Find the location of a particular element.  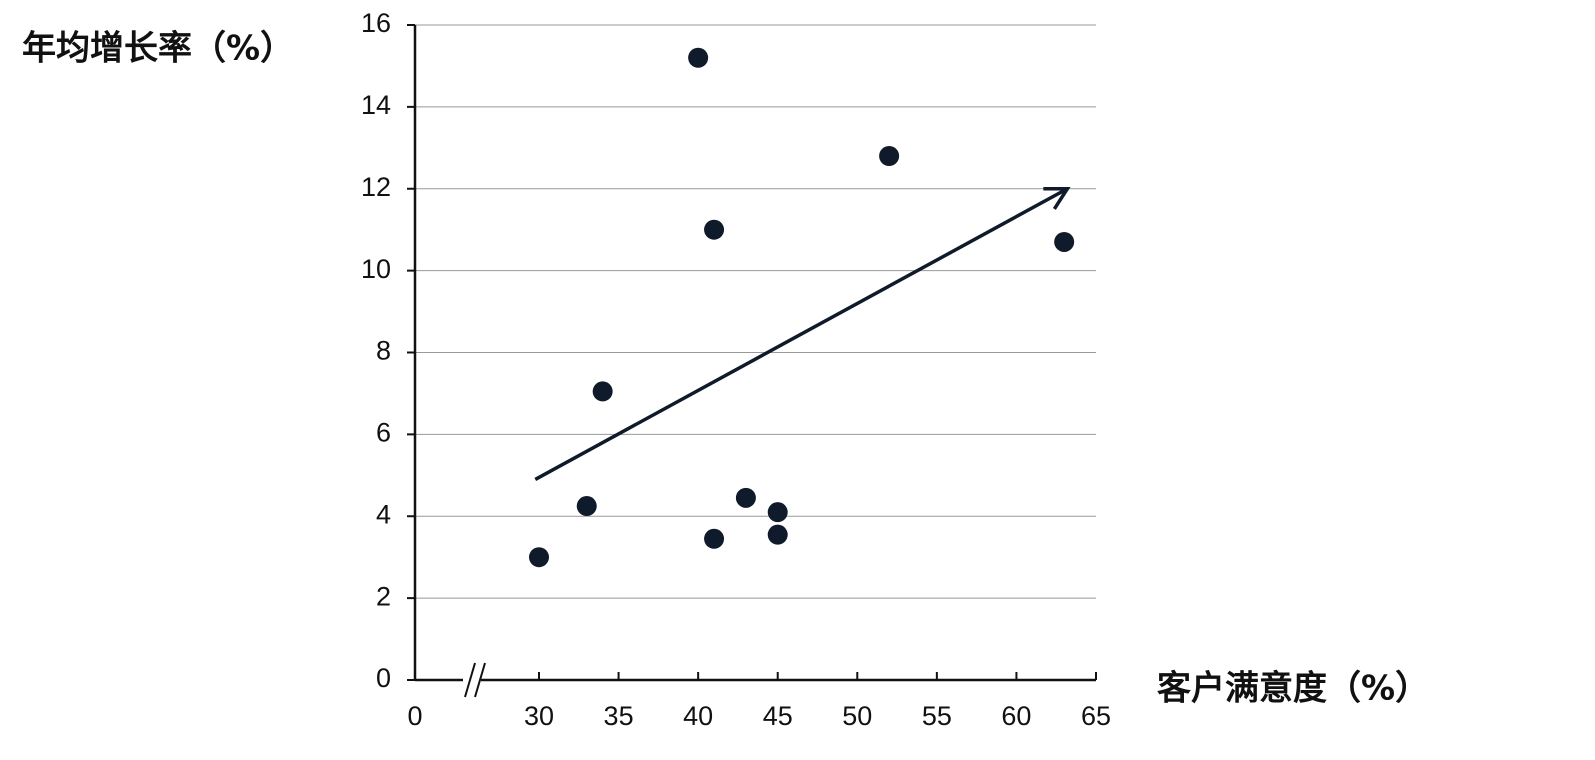

x-axis-title: 客户满意度（%） is located at coordinates (1293, 689).